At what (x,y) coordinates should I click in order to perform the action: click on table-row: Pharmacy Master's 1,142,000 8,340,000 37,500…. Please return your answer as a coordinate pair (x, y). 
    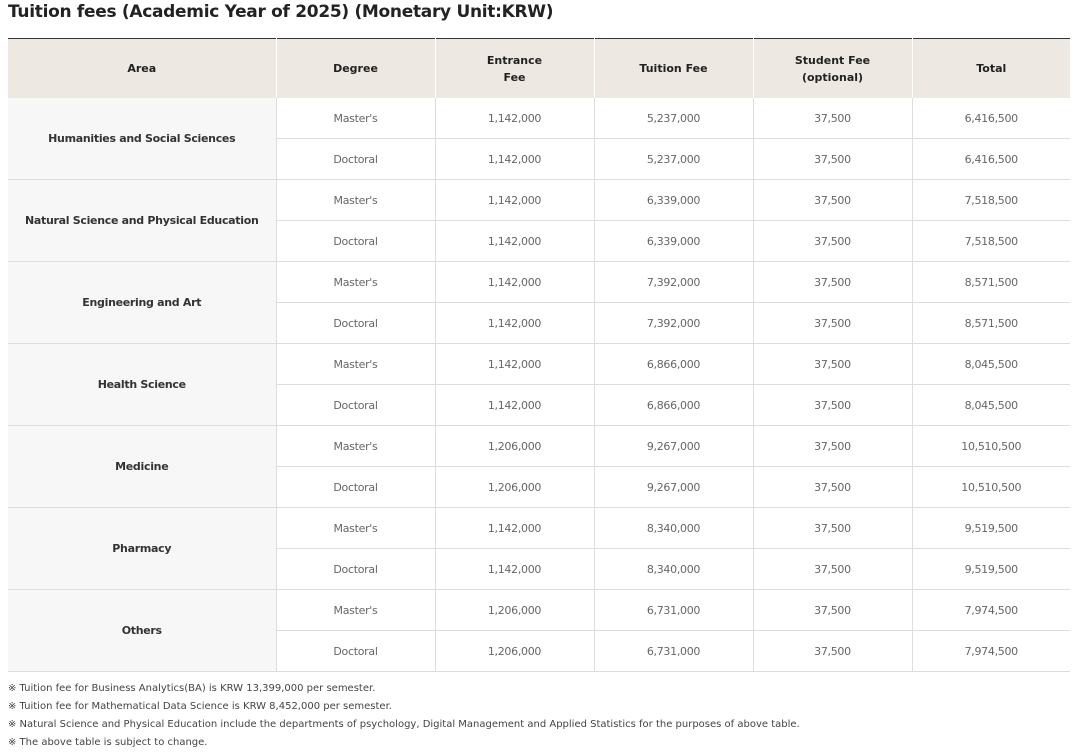
    Looking at the image, I should click on (539, 548).